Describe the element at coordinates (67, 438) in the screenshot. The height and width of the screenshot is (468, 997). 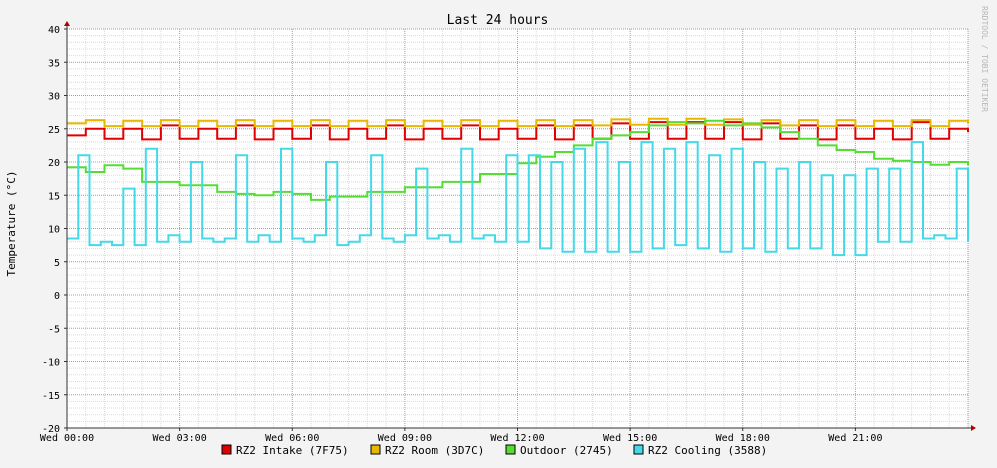
I see `x-tick-label: Wed 00:00` at that location.